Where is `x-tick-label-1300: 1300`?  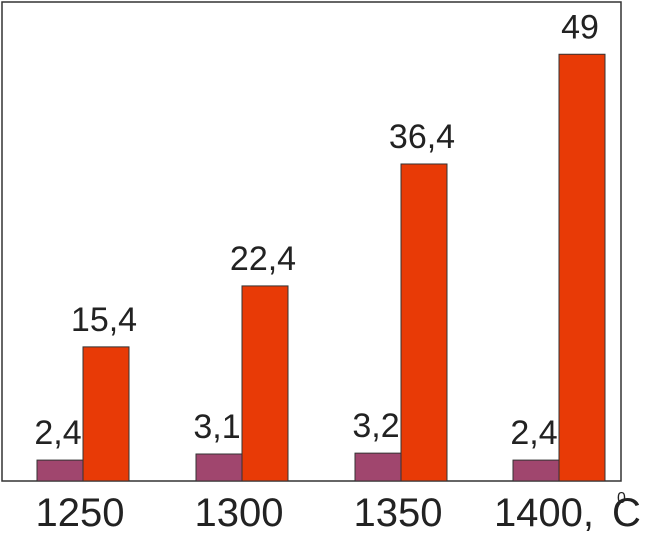 x-tick-label-1300: 1300 is located at coordinates (239, 512).